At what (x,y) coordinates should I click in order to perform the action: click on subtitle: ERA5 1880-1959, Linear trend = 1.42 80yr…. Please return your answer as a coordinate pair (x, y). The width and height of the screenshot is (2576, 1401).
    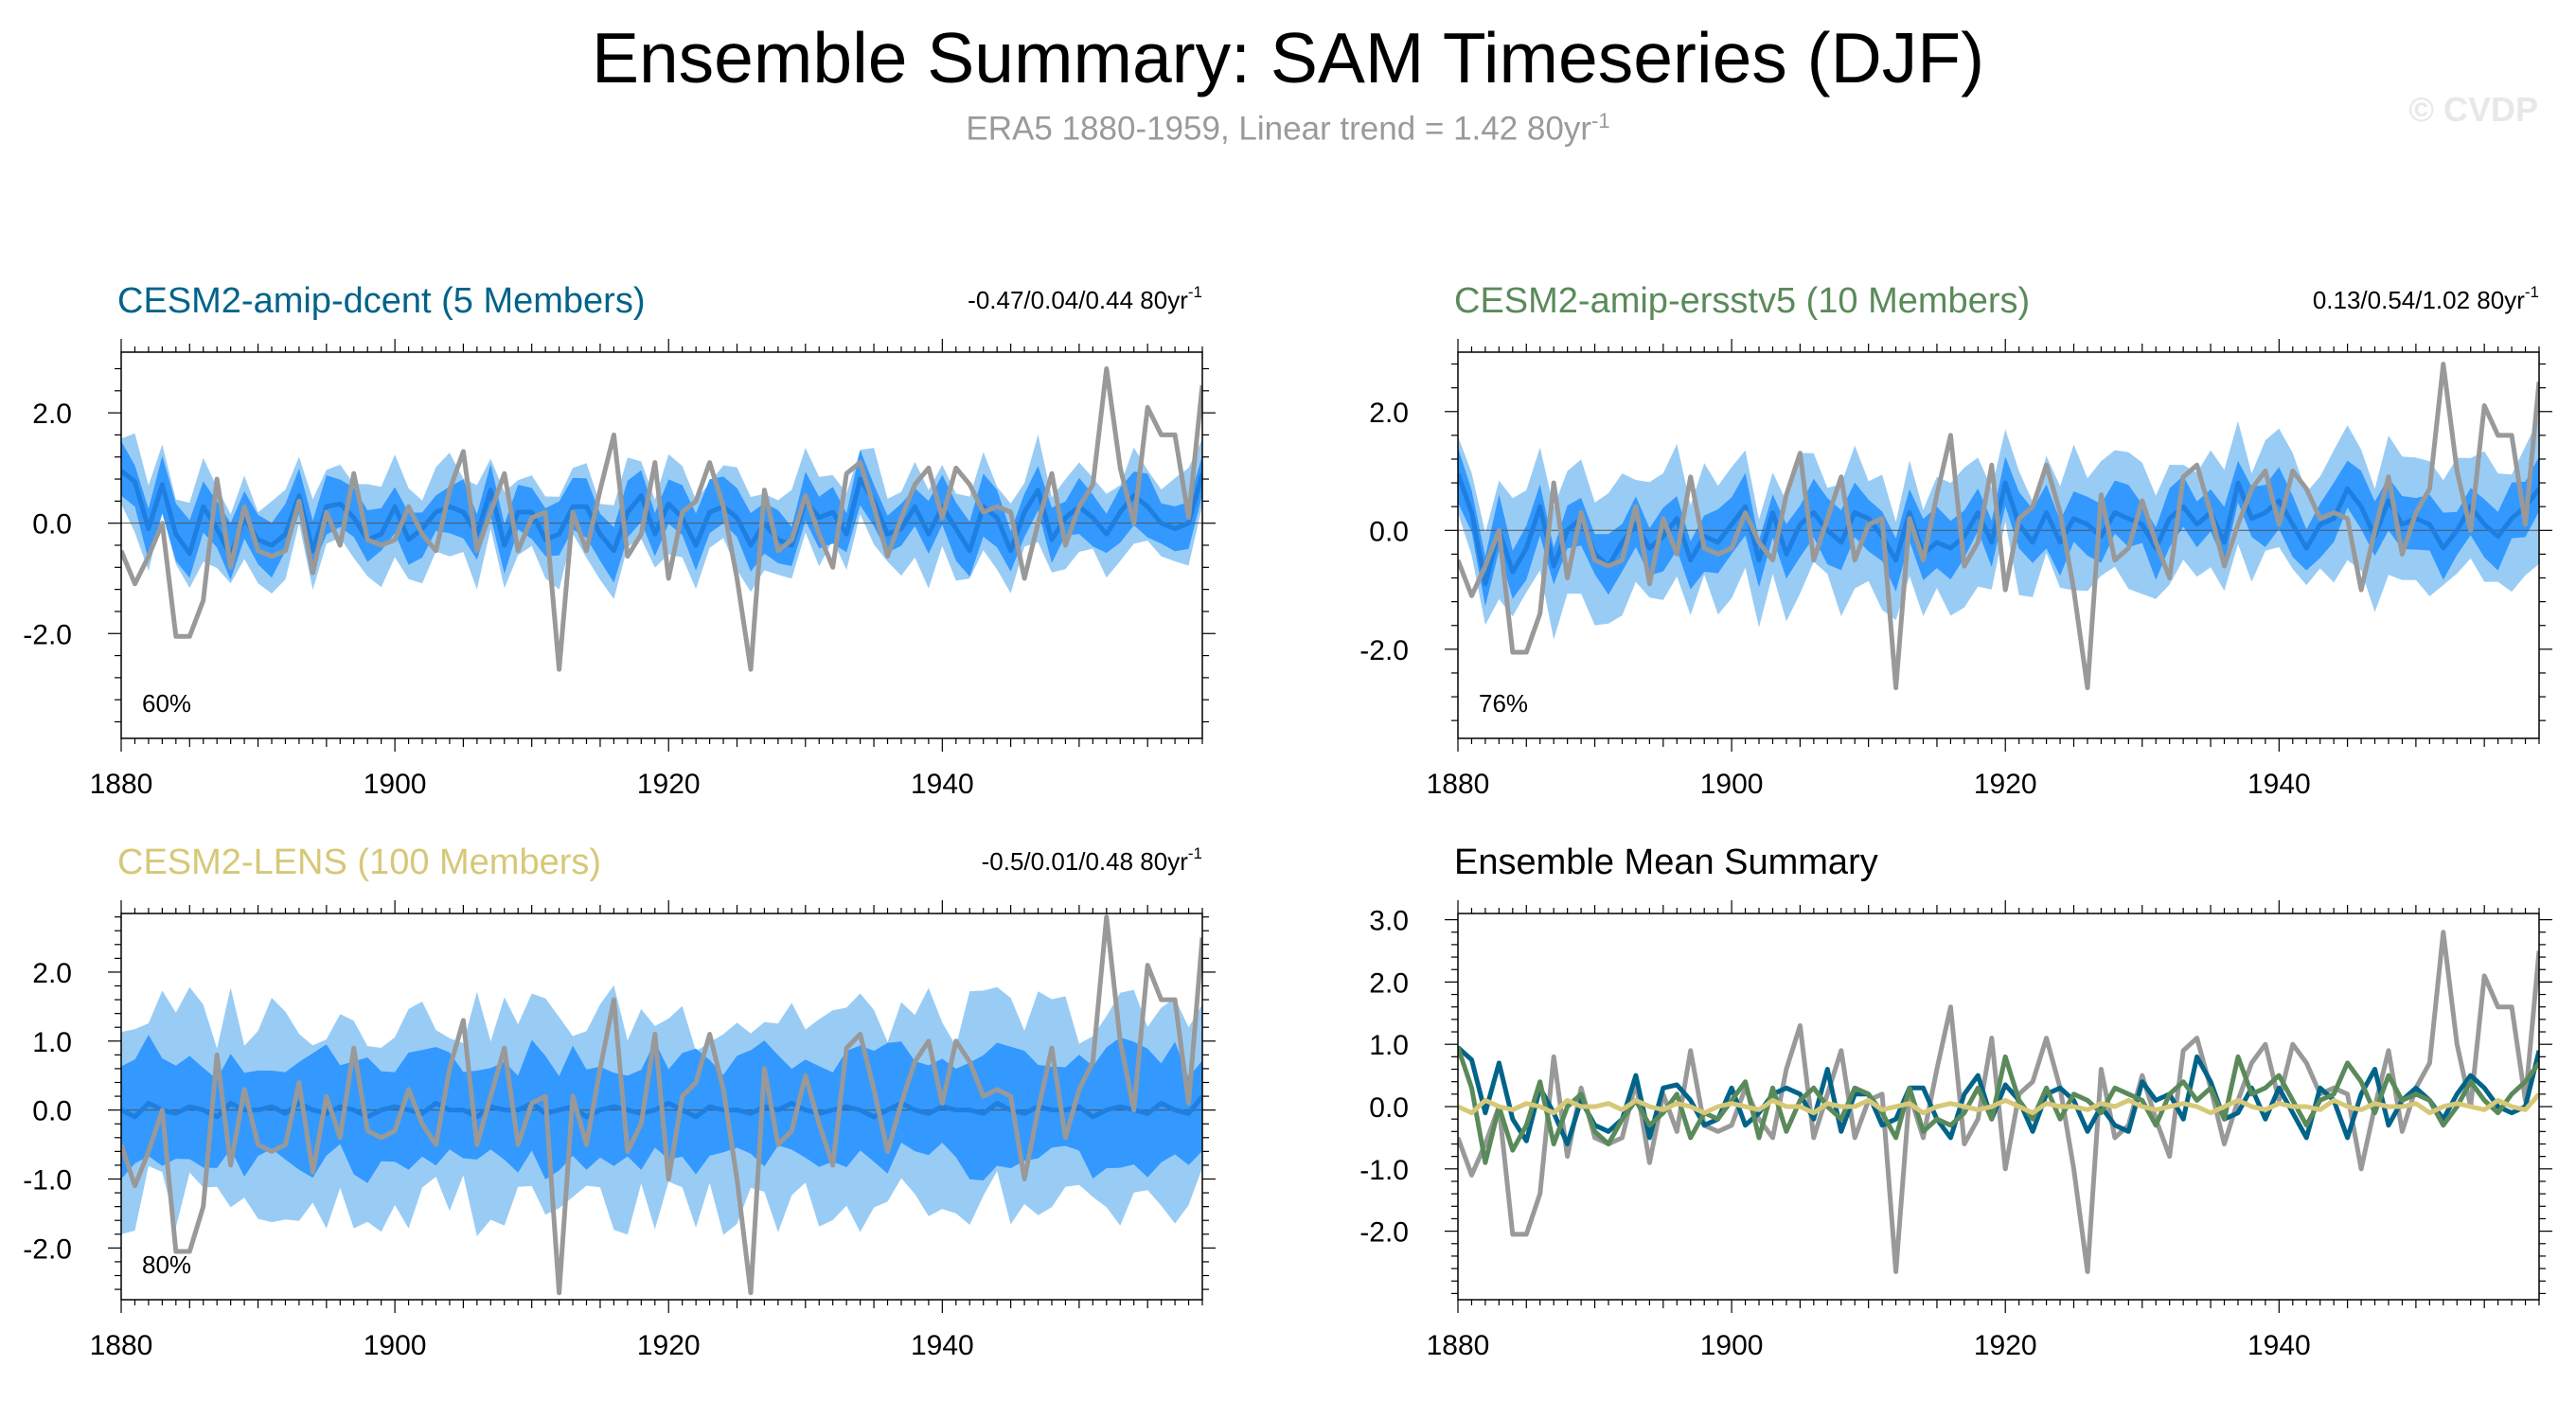
    Looking at the image, I should click on (1288, 129).